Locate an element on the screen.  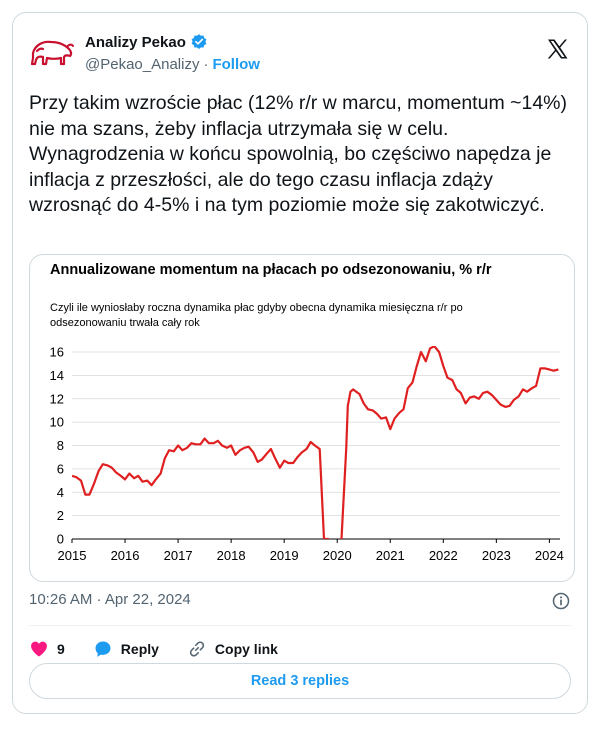
like-count: 9 is located at coordinates (61, 649).